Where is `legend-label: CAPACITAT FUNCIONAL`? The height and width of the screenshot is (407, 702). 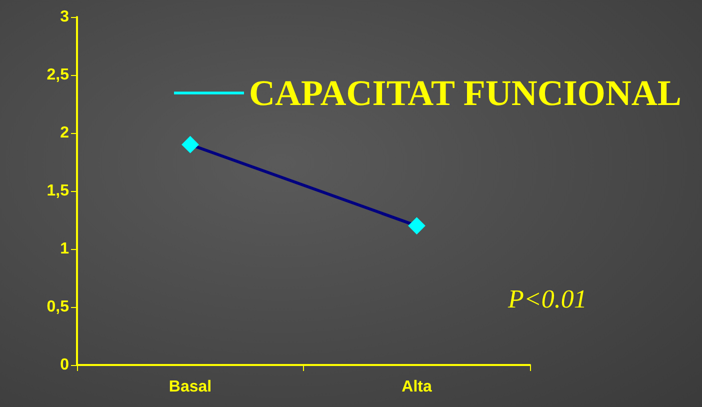
legend-label: CAPACITAT FUNCIONAL is located at coordinates (465, 93).